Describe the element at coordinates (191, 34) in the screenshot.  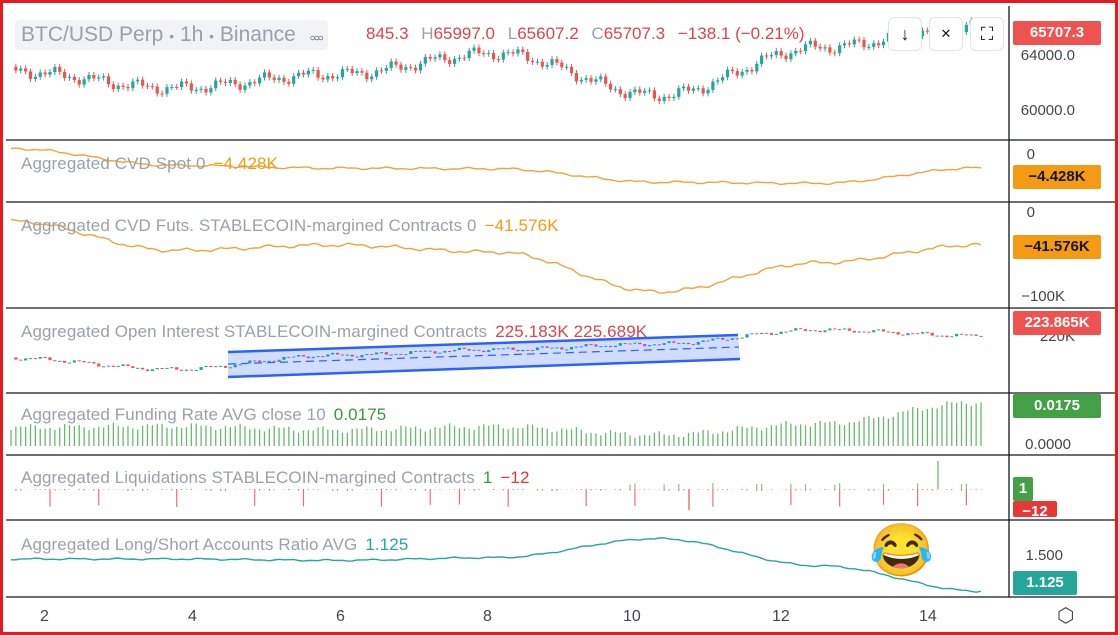
I see `interval: 1h` at that location.